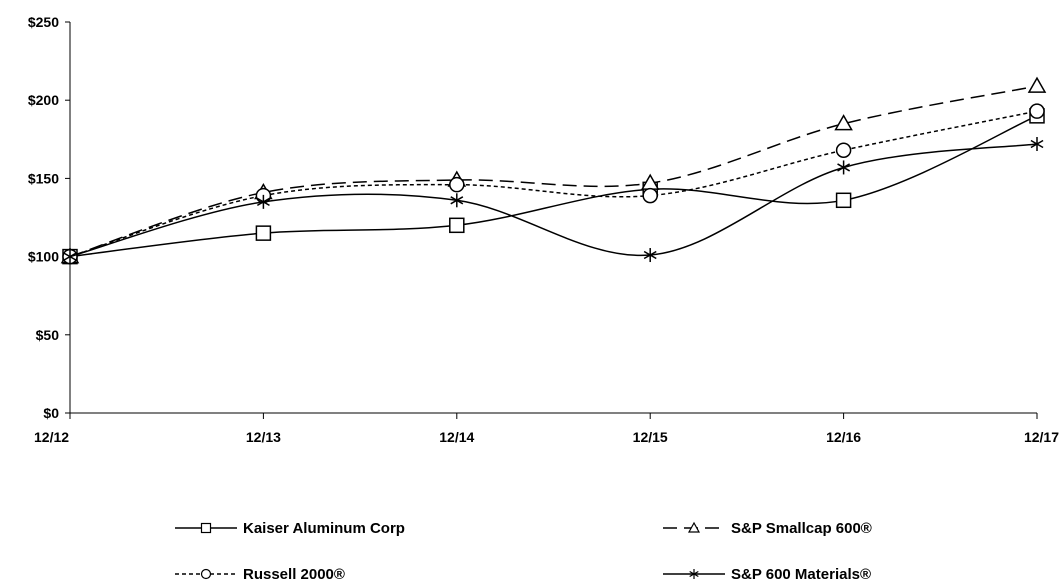 The width and height of the screenshot is (1061, 583). I want to click on y-tick-label: $0, so click(51, 413).